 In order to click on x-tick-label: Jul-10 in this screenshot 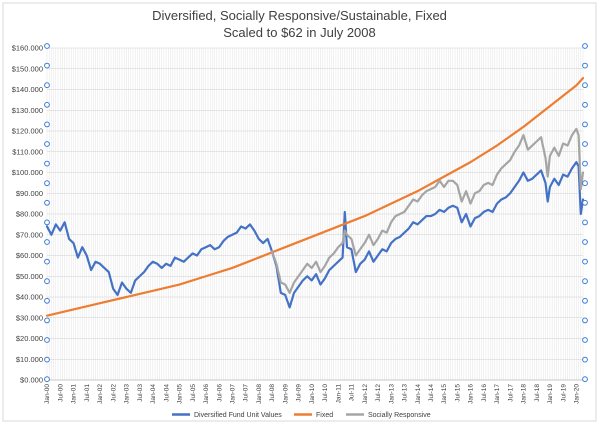, I will do `click(325, 393)`.